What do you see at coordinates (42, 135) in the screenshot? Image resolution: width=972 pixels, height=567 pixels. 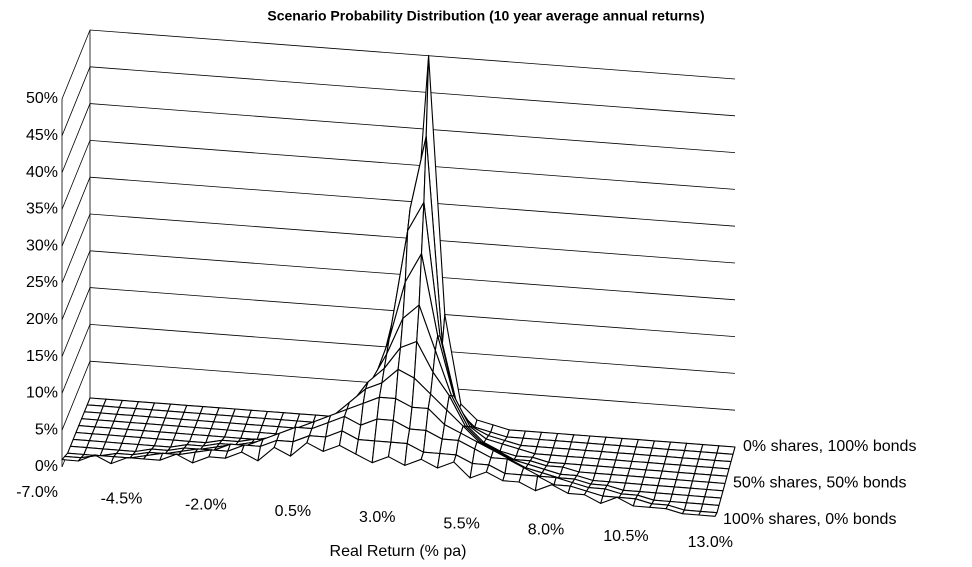 I see `y-tick-label: 45%` at bounding box center [42, 135].